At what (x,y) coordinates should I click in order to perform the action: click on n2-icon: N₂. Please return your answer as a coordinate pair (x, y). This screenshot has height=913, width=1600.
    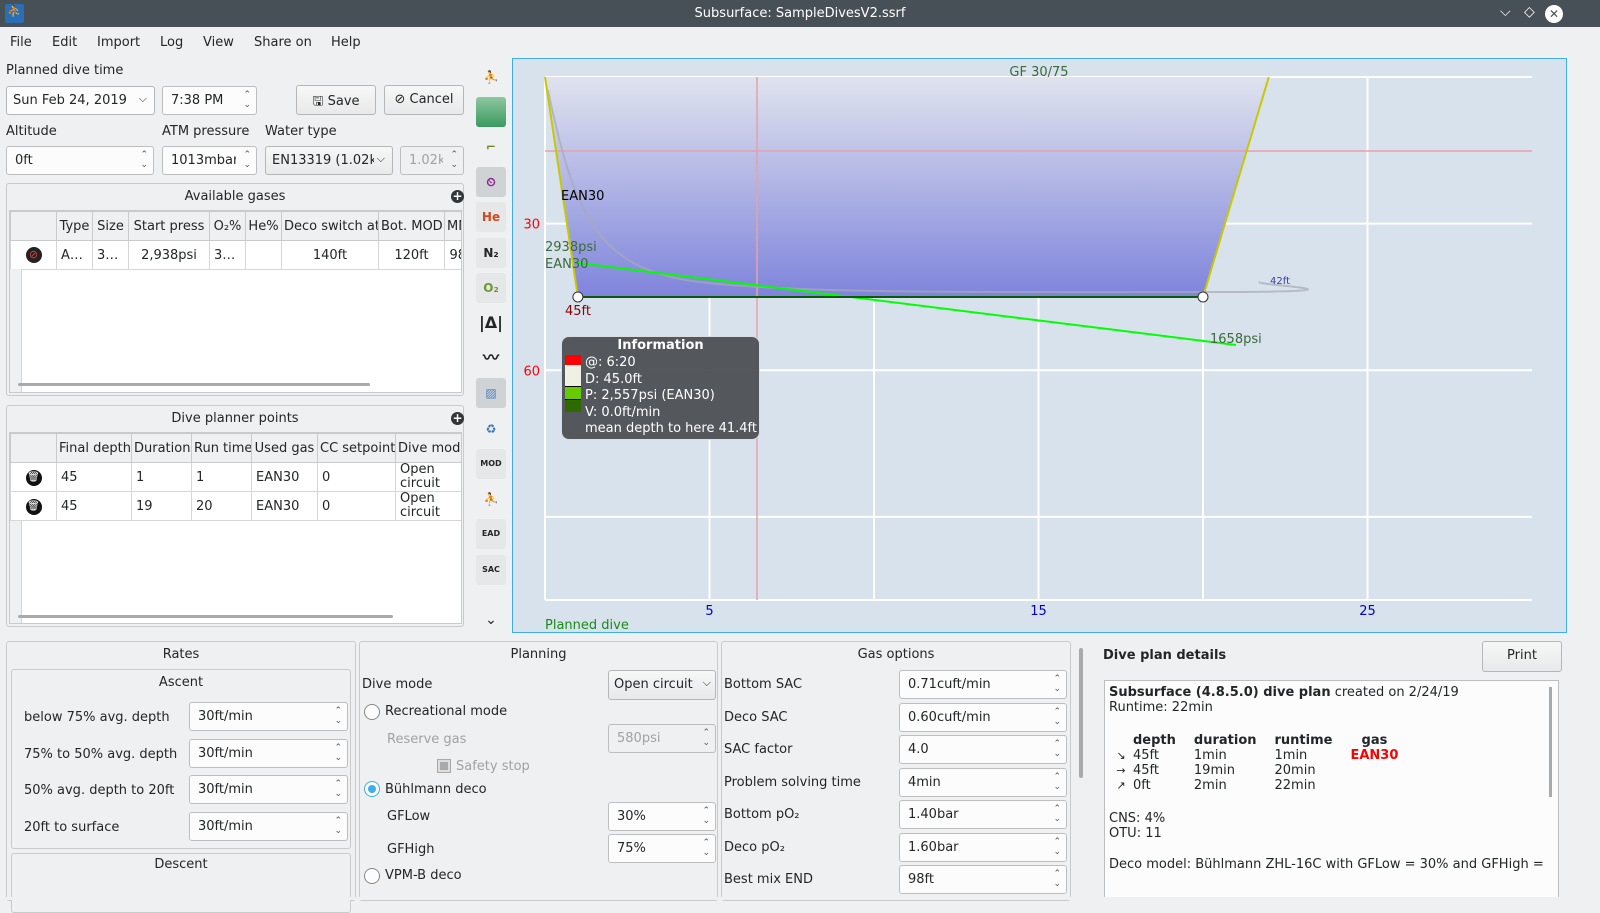
    Looking at the image, I should click on (491, 253).